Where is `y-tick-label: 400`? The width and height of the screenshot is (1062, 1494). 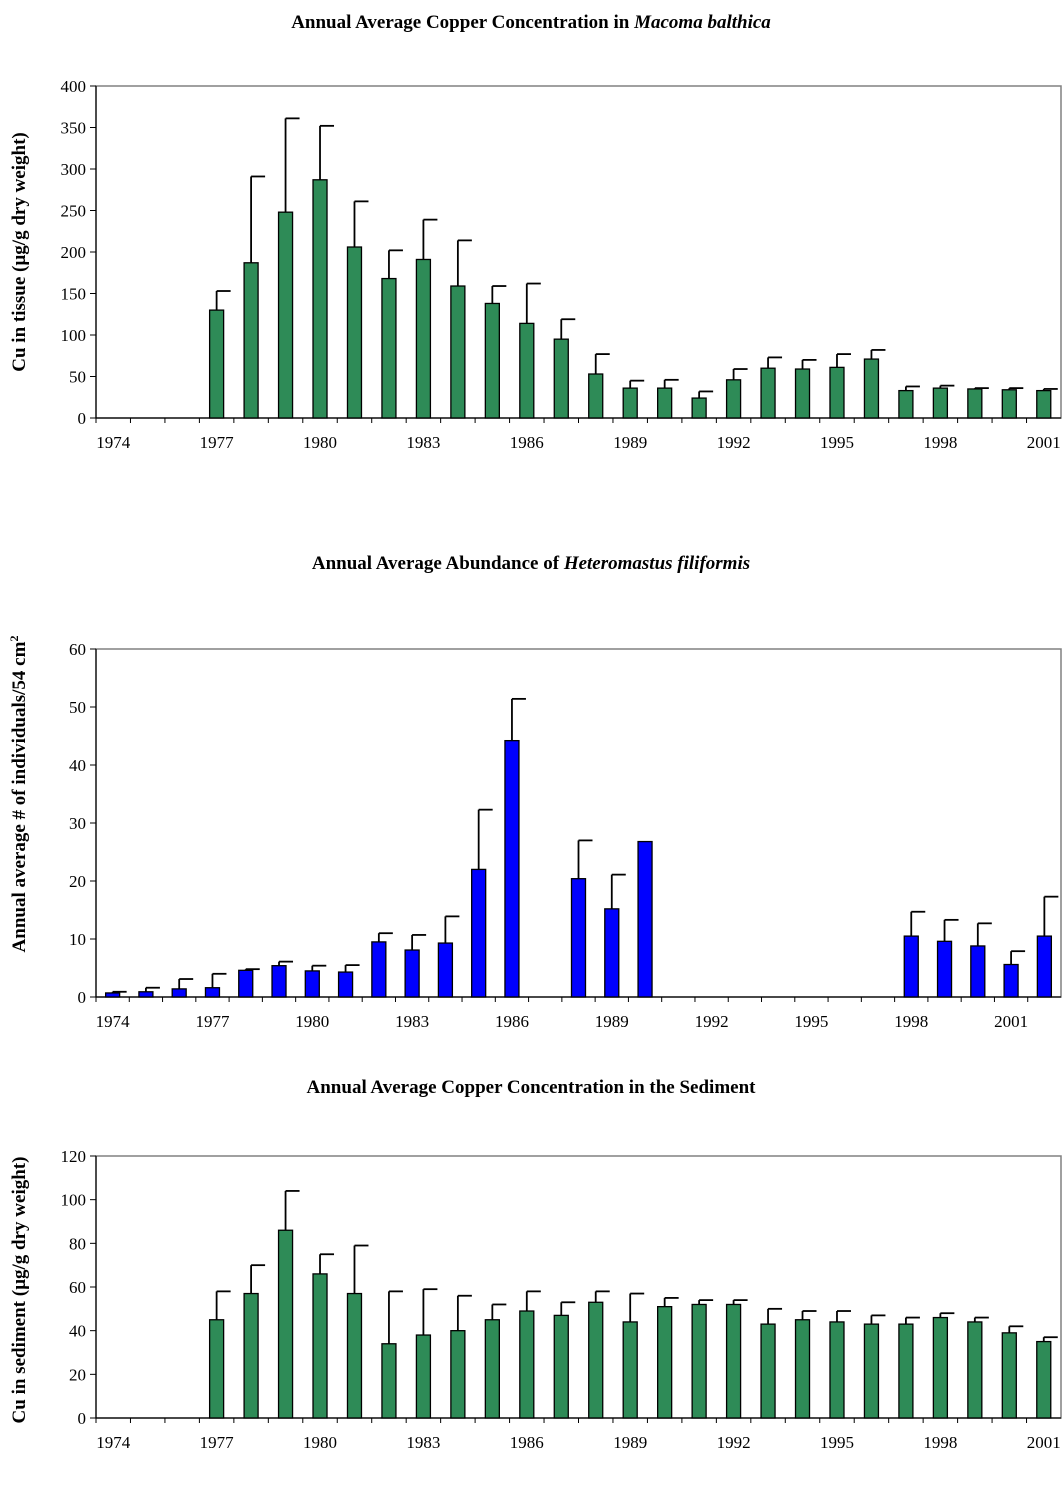 y-tick-label: 400 is located at coordinates (74, 86).